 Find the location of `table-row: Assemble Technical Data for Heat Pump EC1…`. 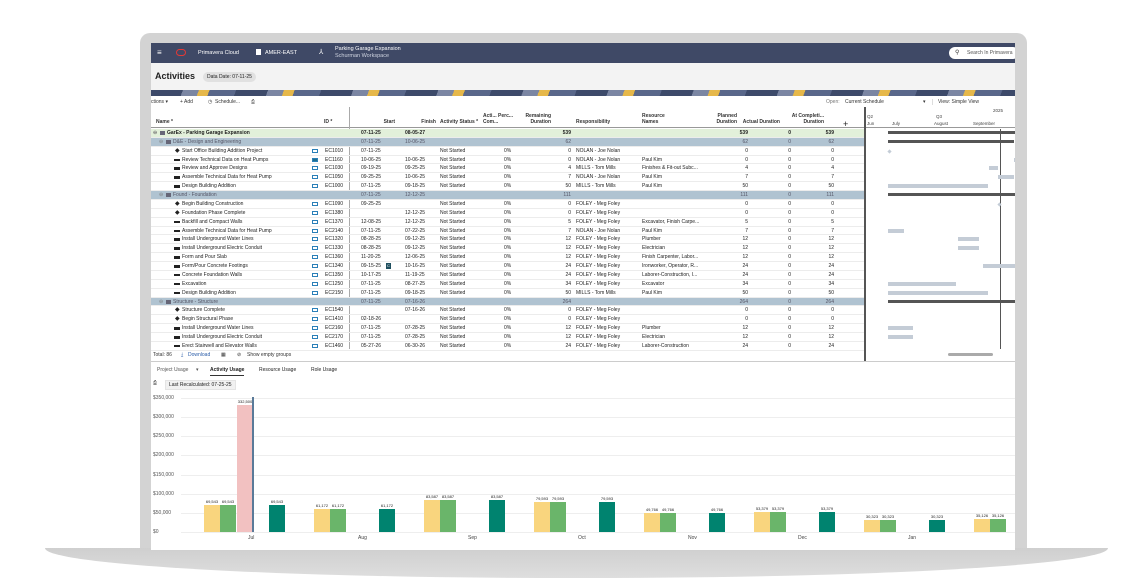

table-row: Assemble Technical Data for Heat Pump EC1… is located at coordinates (507, 178).